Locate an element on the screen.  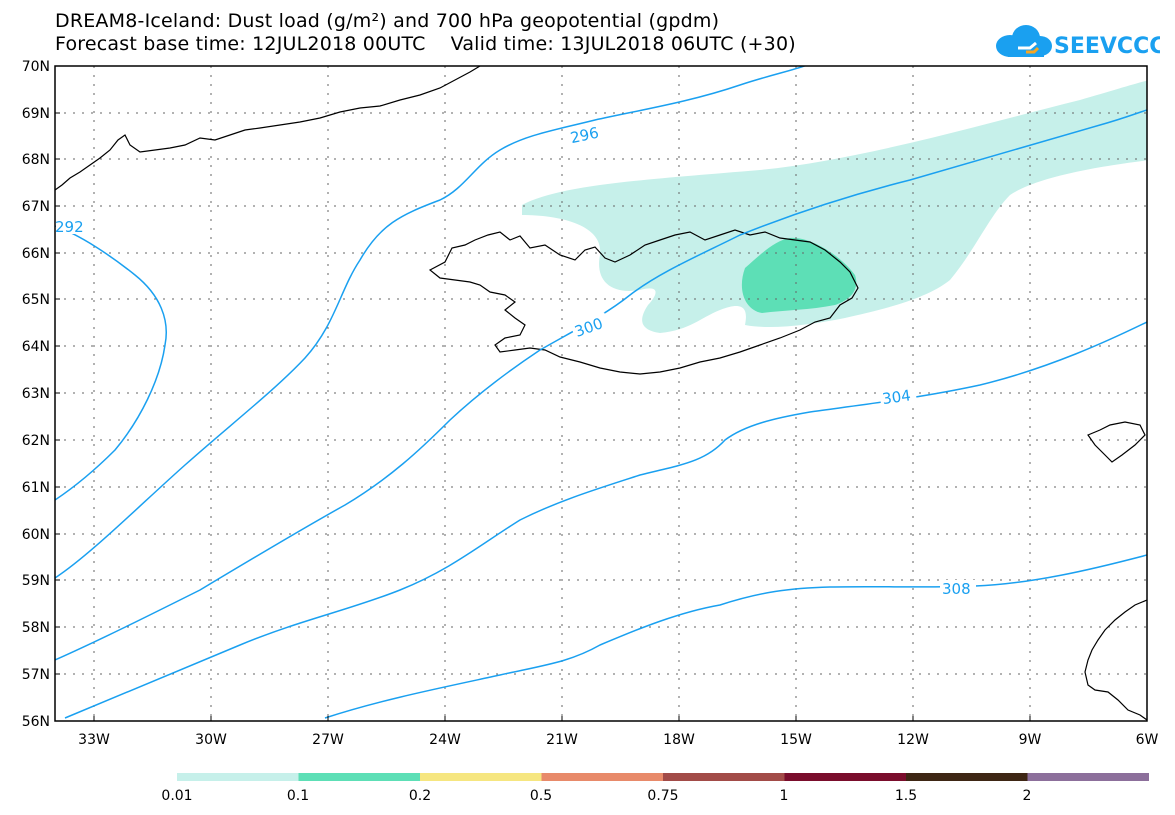
lon-label: 6W is located at coordinates (1147, 740).